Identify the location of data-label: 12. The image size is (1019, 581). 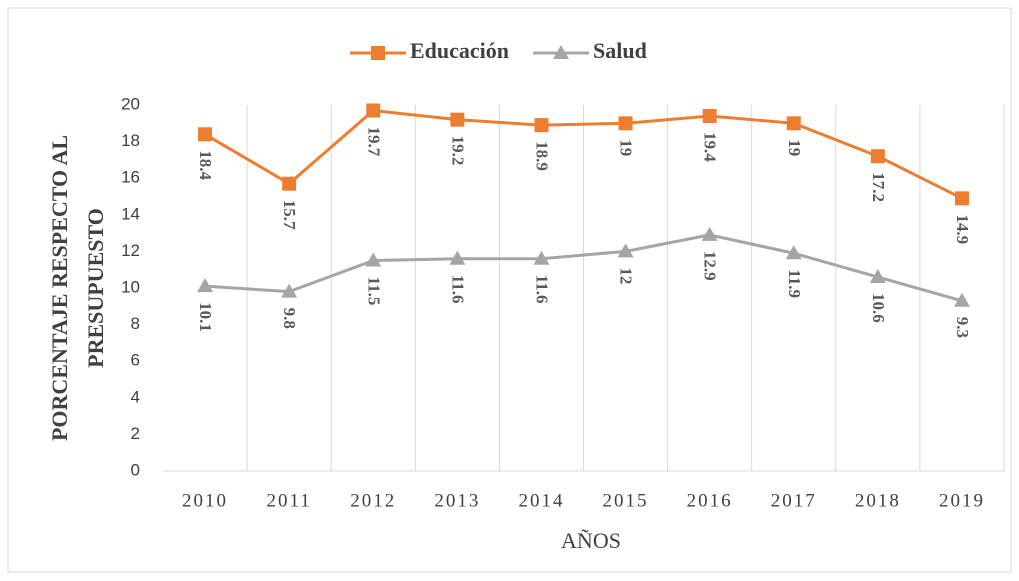
(626, 275).